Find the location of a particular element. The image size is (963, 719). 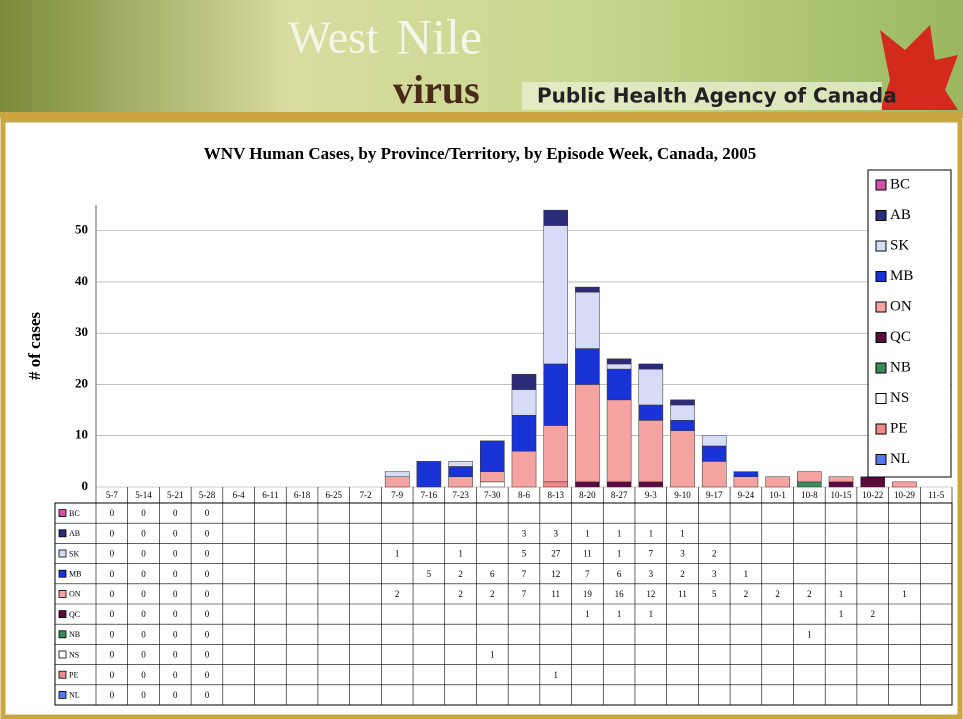

table-value: 6 is located at coordinates (619, 574).